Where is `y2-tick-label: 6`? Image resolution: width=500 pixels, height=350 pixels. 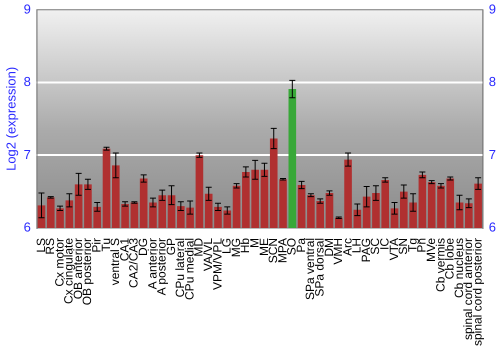
y2-tick-label: 6 is located at coordinates (492, 227).